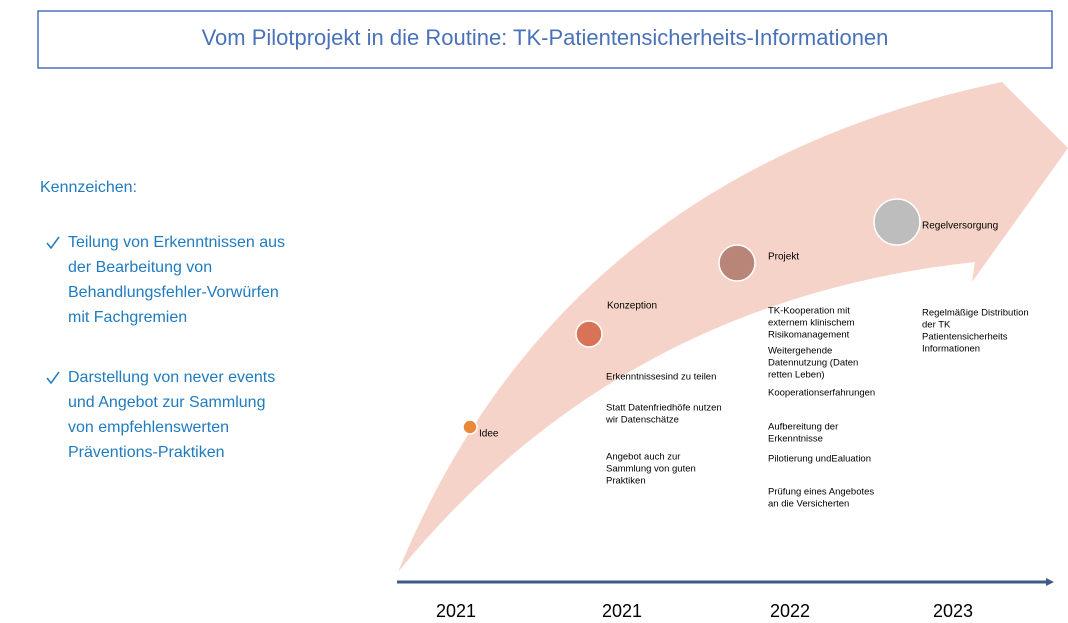 The height and width of the screenshot is (623, 1068). Describe the element at coordinates (661, 377) in the screenshot. I see `stage-note: Erkenntnissesind zu teilen` at that location.